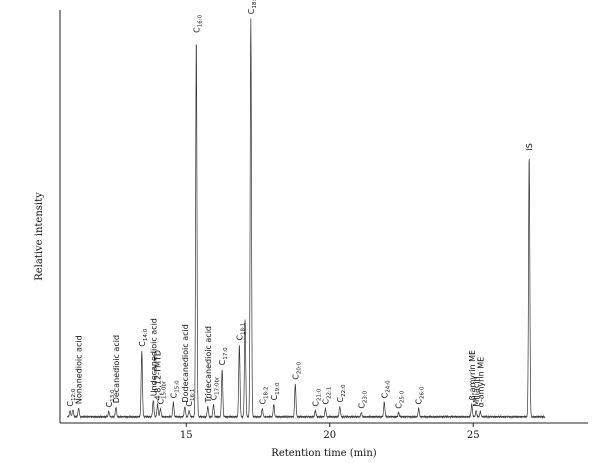 Image resolution: width=600 pixels, height=463 pixels. What do you see at coordinates (158, 375) in the screenshot?
I see `peak-label: 4,8,12-TMTD` at bounding box center [158, 375].